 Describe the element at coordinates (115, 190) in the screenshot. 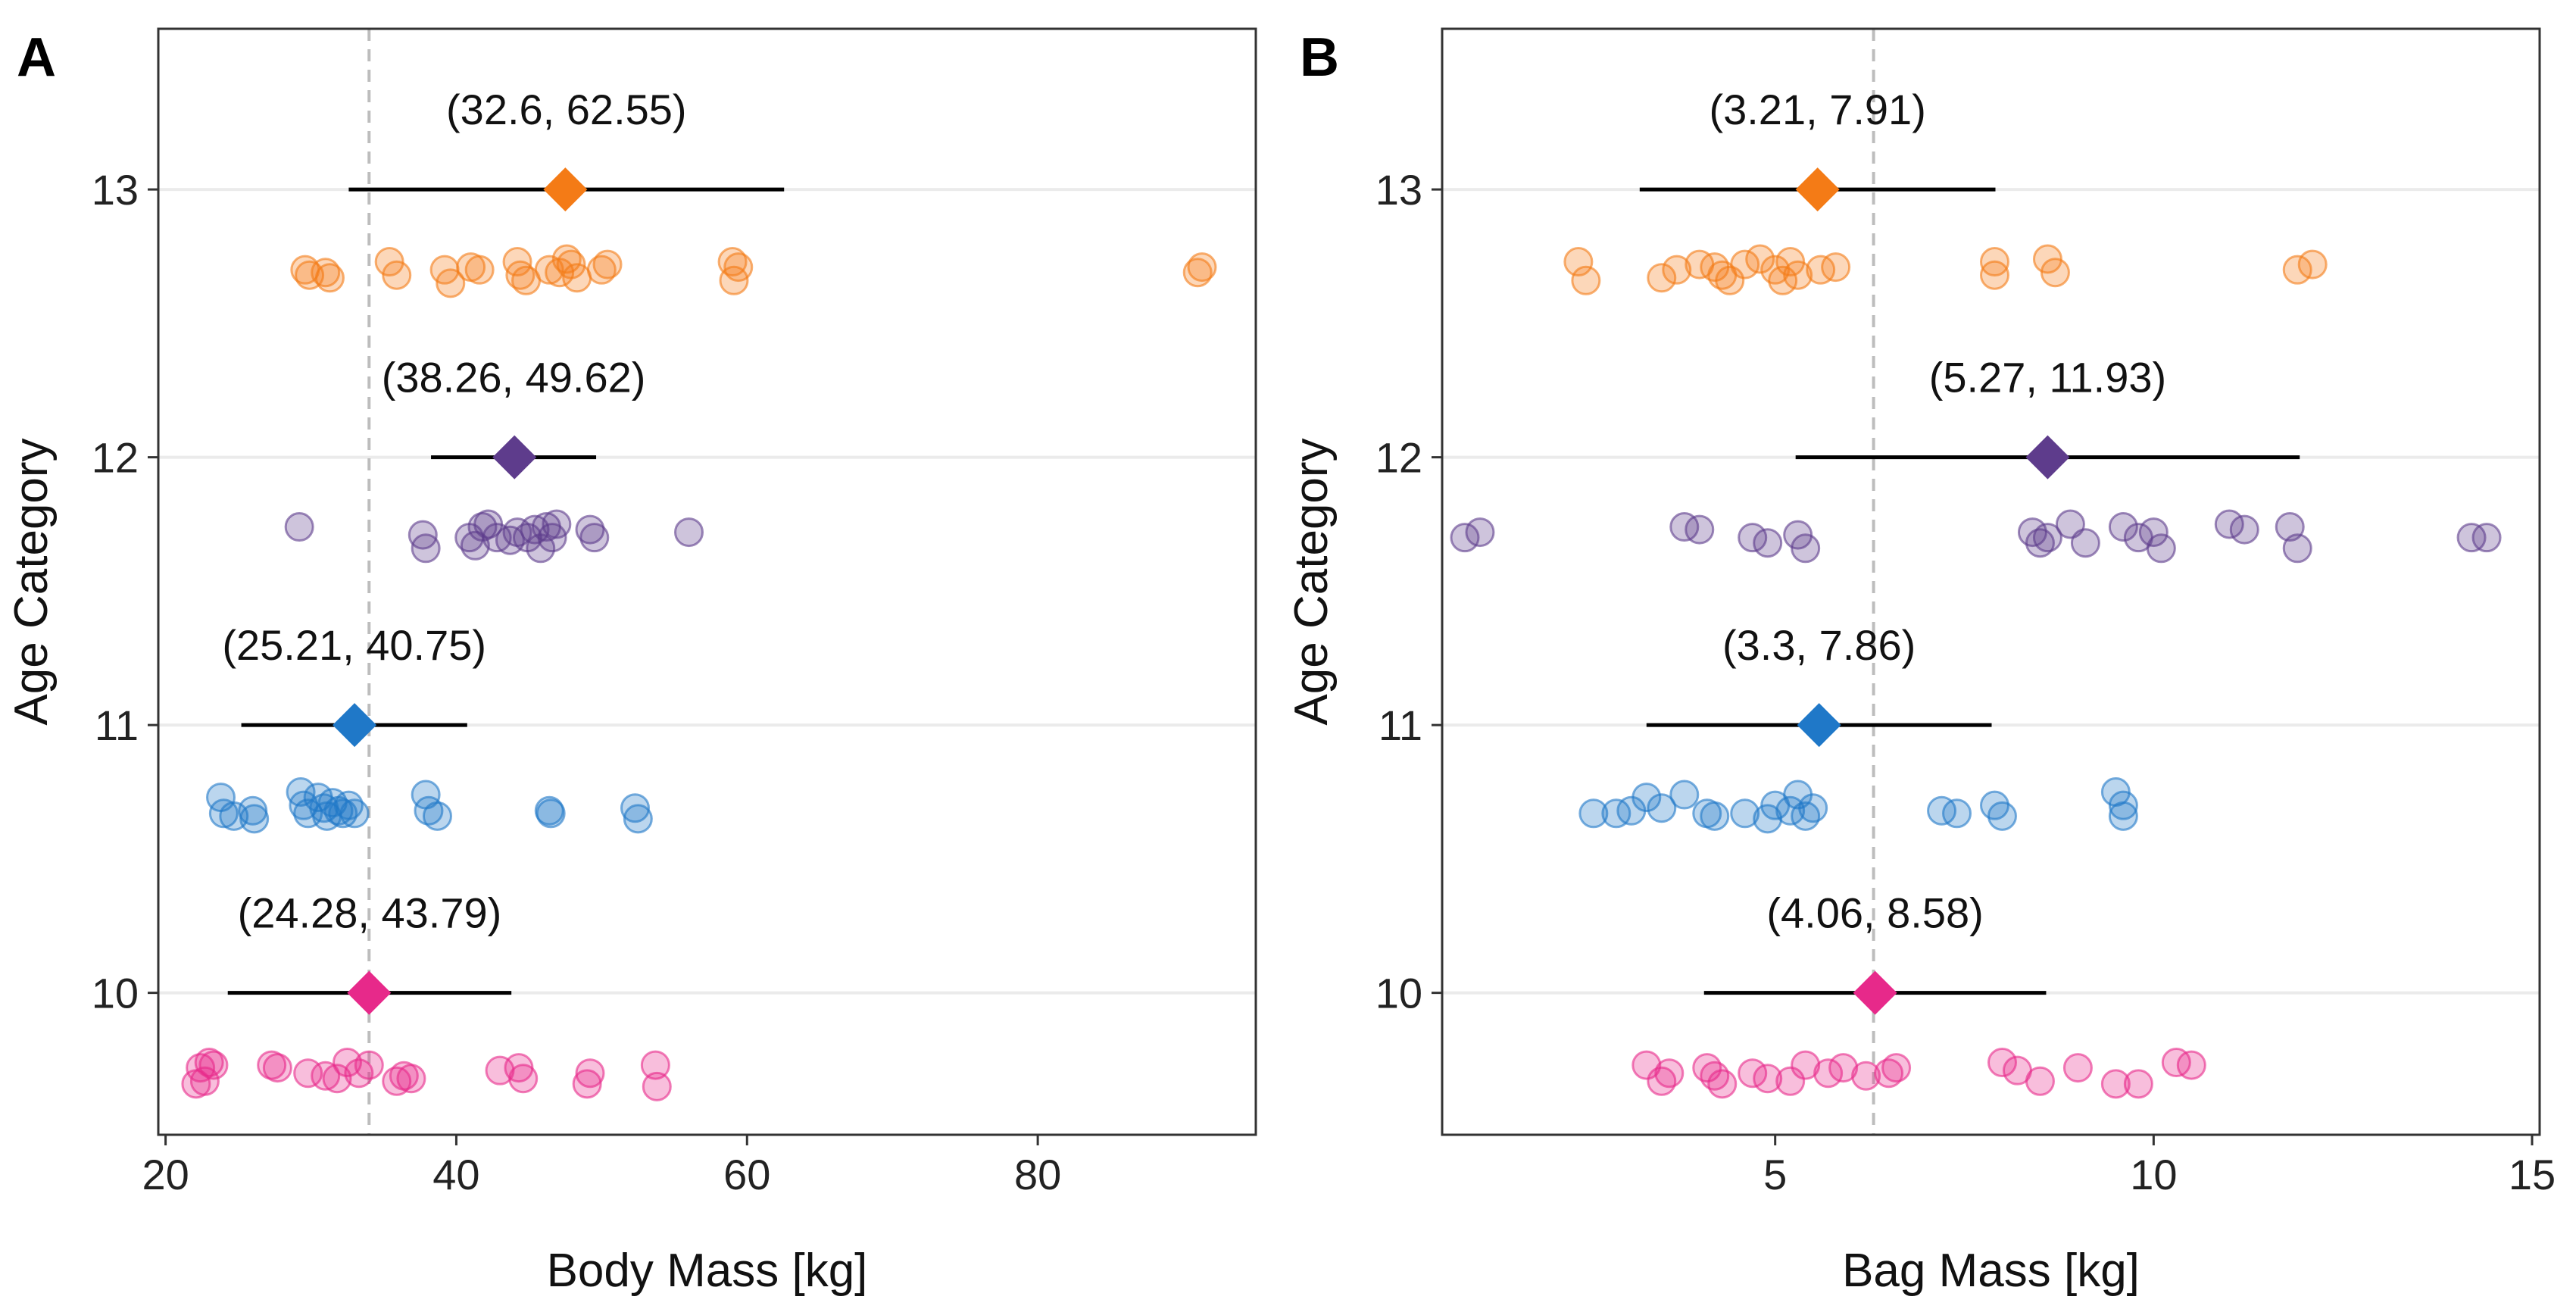

I see `y-tick-label: 13` at that location.